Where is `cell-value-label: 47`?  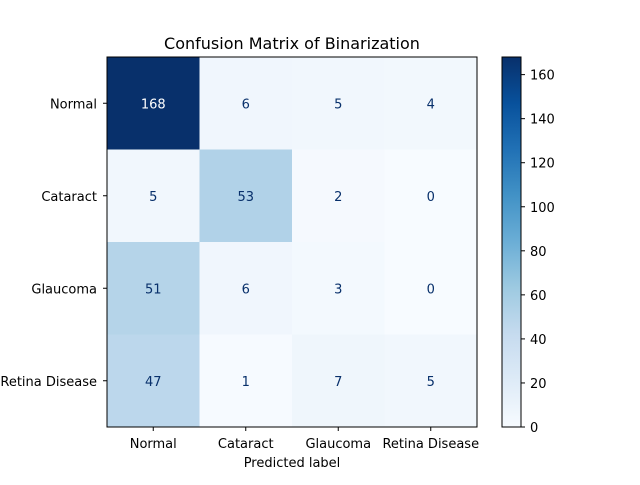
cell-value-label: 47 is located at coordinates (153, 382).